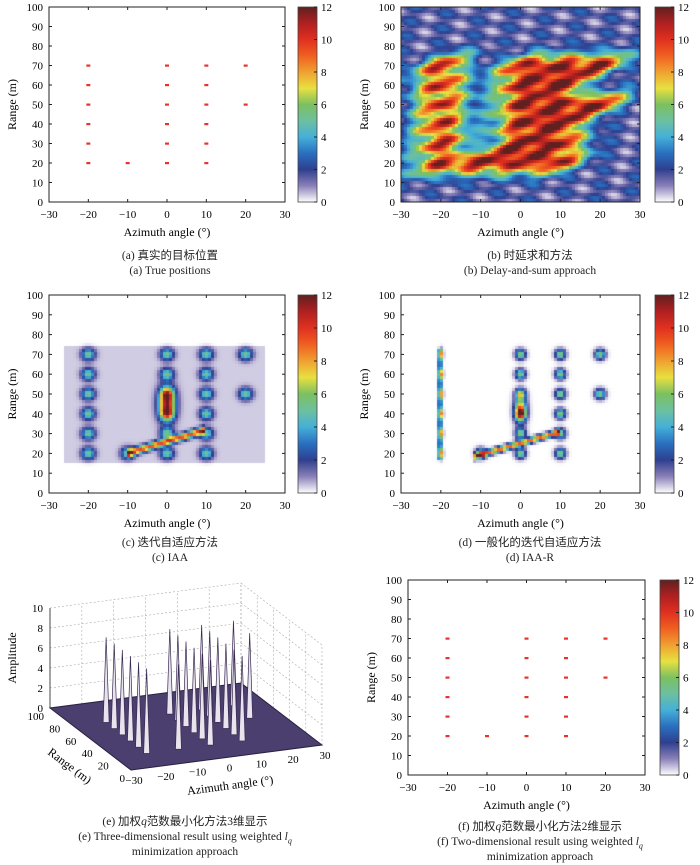  Describe the element at coordinates (12, 394) in the screenshot. I see `y-axis-label: Range (m)` at that location.